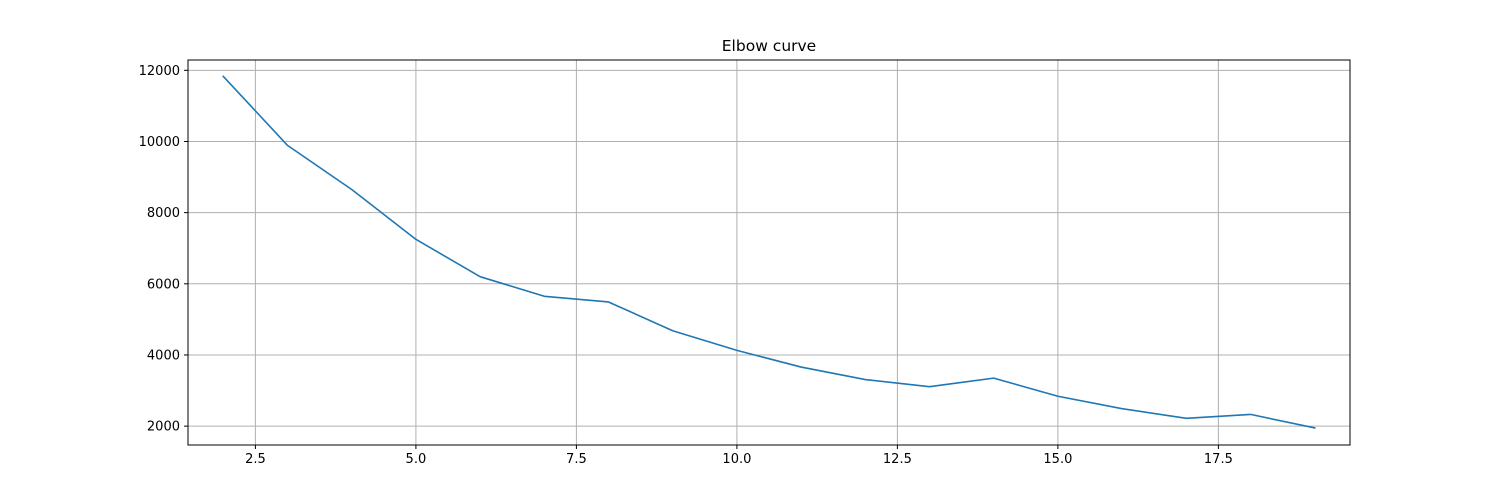  Describe the element at coordinates (159, 71) in the screenshot. I see `y-tick-label: 12000` at that location.